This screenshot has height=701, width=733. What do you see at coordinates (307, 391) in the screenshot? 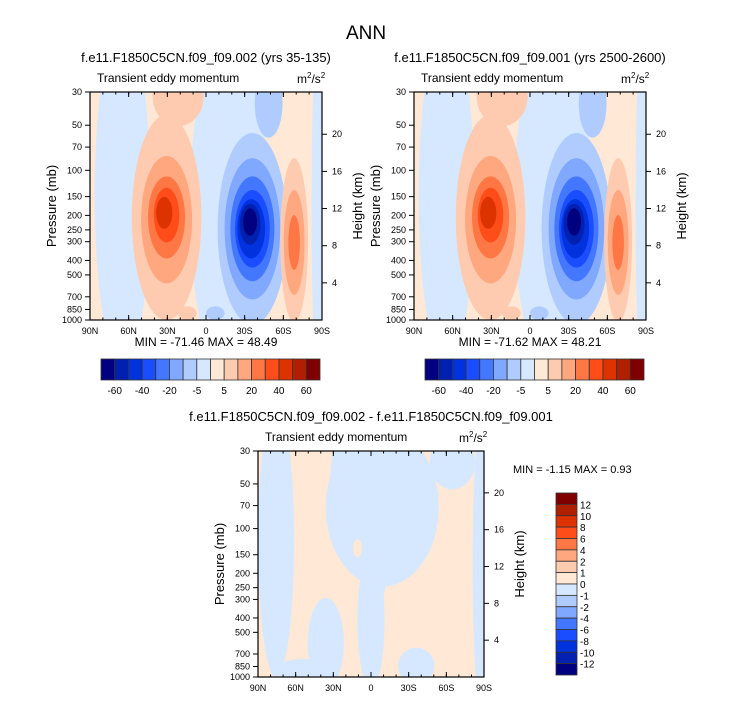
I see `colorbar-label: 60` at bounding box center [307, 391].